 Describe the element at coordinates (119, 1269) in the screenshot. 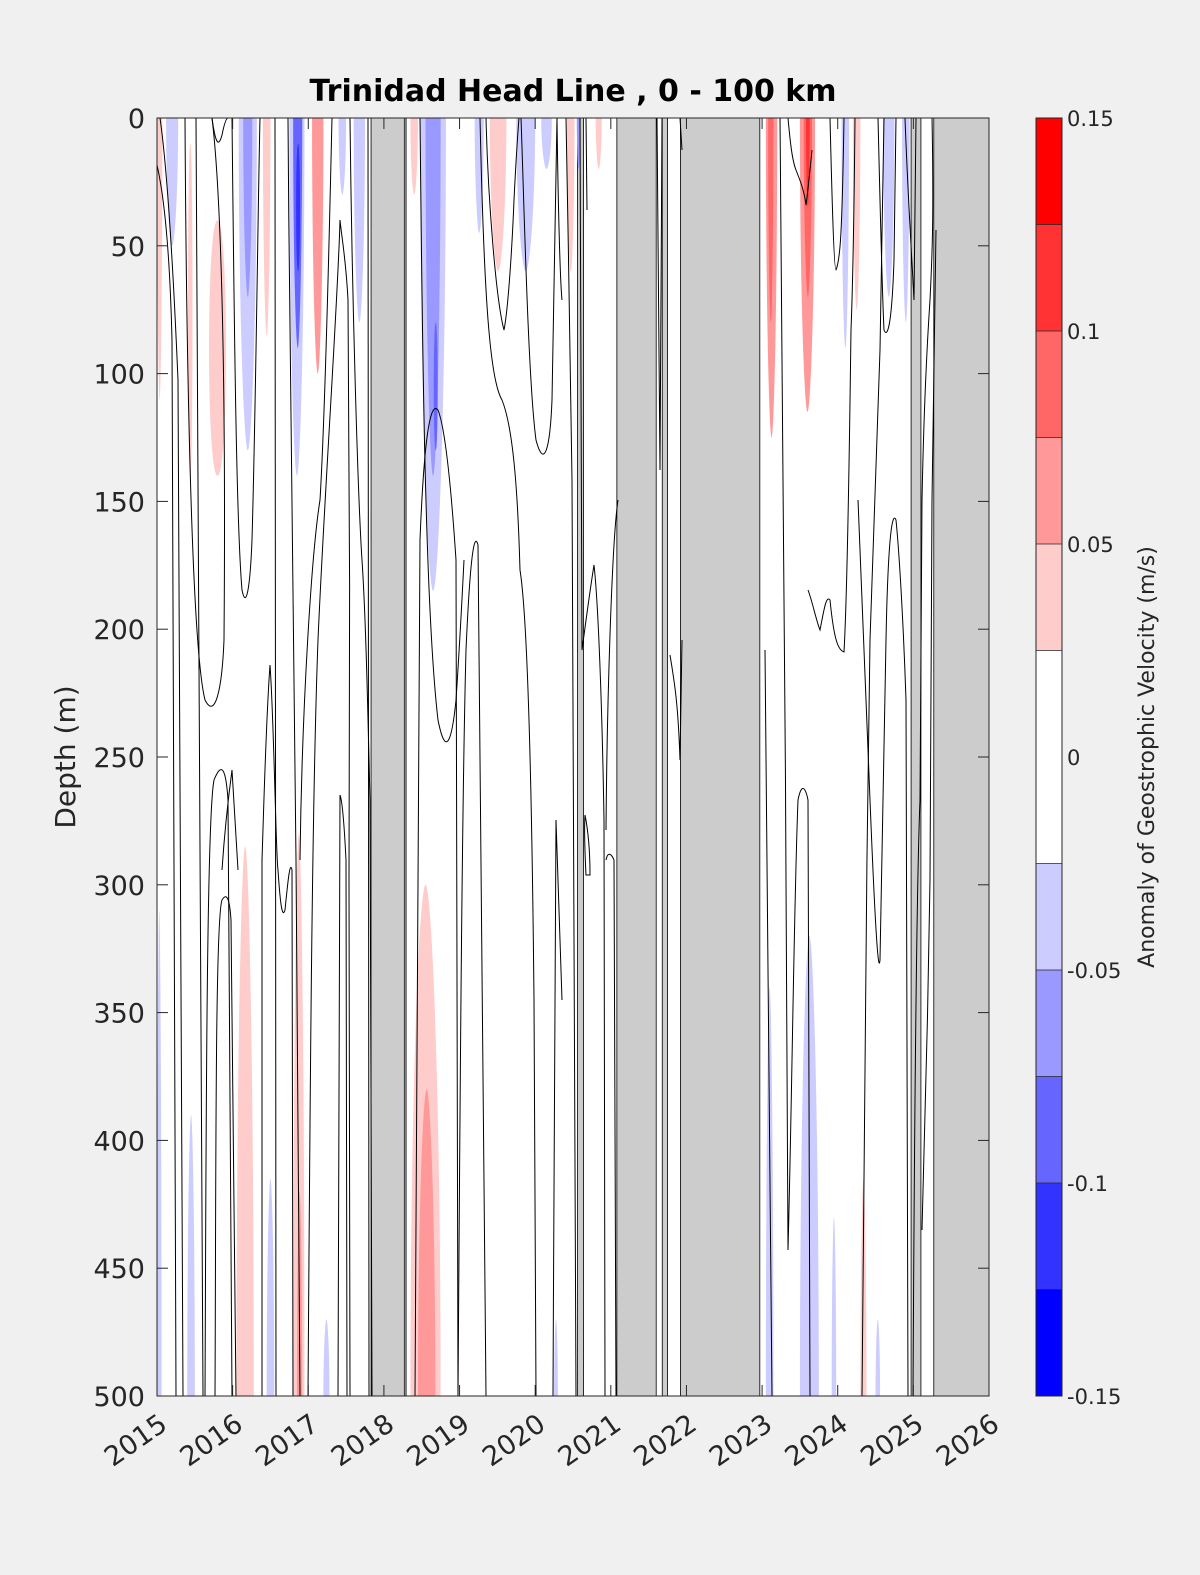

I see `y-tick-label: 450` at that location.